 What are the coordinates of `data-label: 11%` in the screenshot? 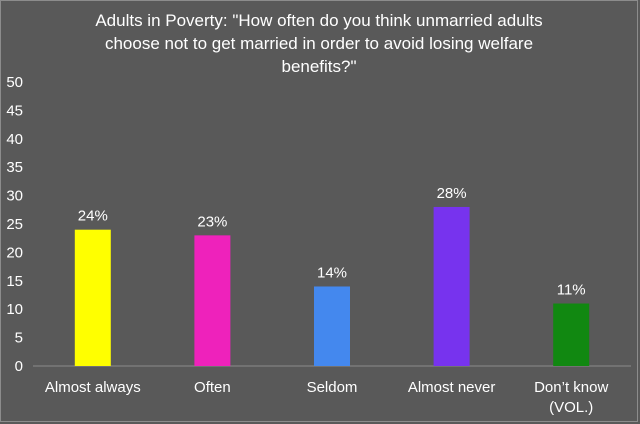 It's located at (571, 290).